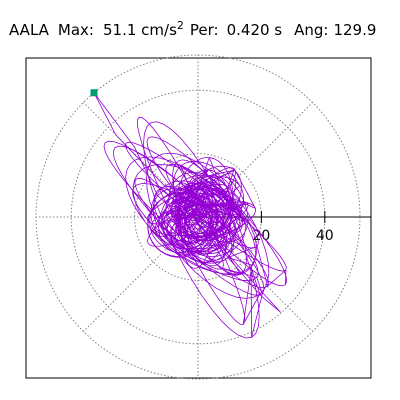  Describe the element at coordinates (354, 30) in the screenshot. I see `angle-value: 129.9` at that location.